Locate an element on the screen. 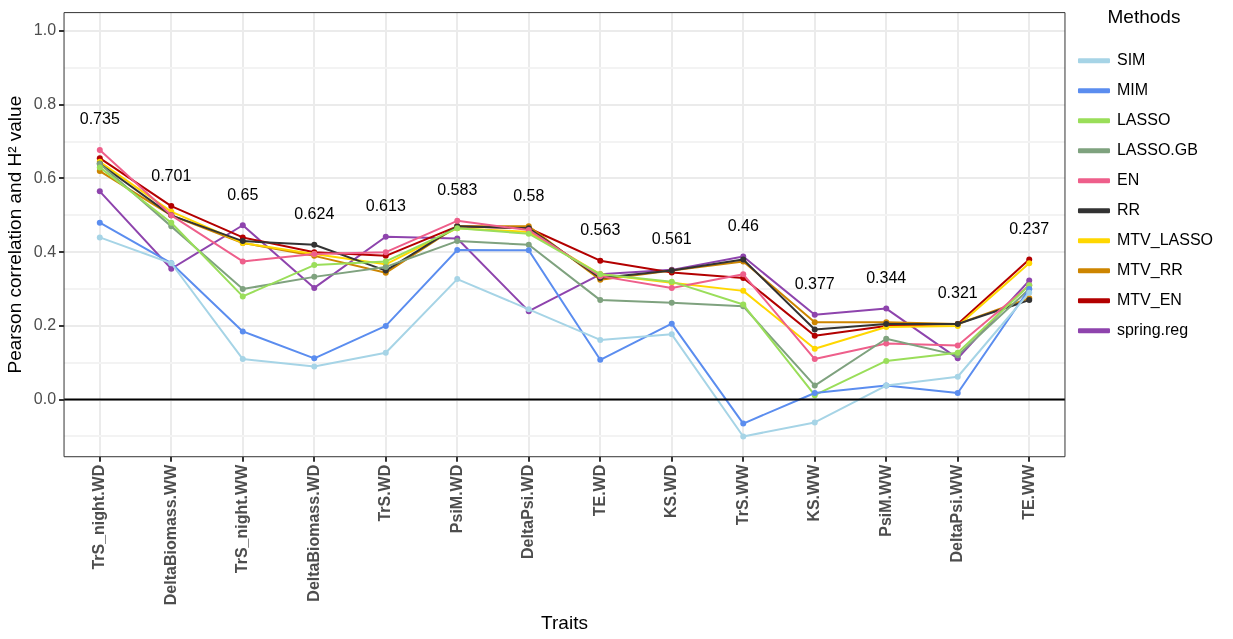 The width and height of the screenshot is (1233, 639). annotation: 0.46 is located at coordinates (743, 225).